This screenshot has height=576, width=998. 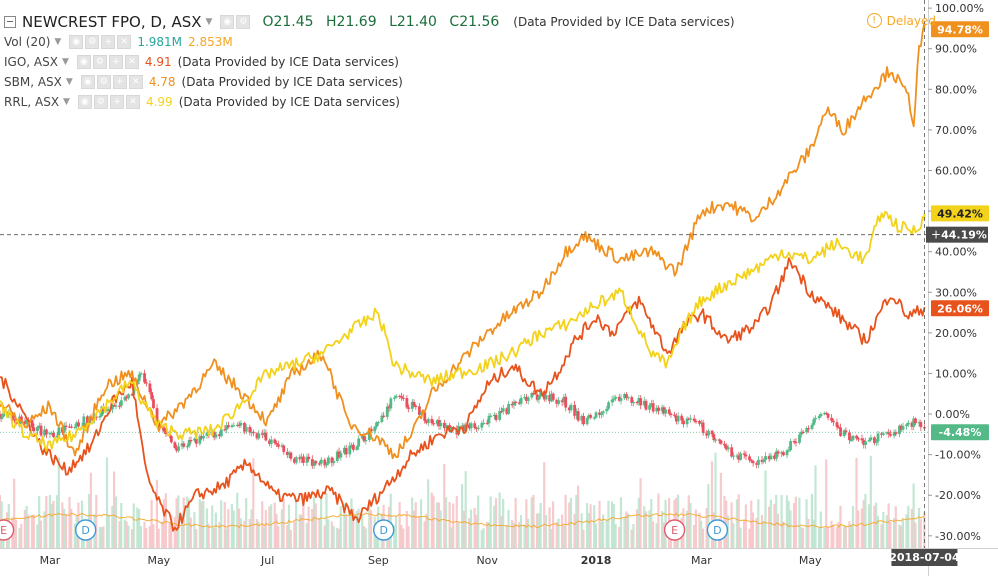 I want to click on y-tick-label: 80.00%, so click(x=956, y=89).